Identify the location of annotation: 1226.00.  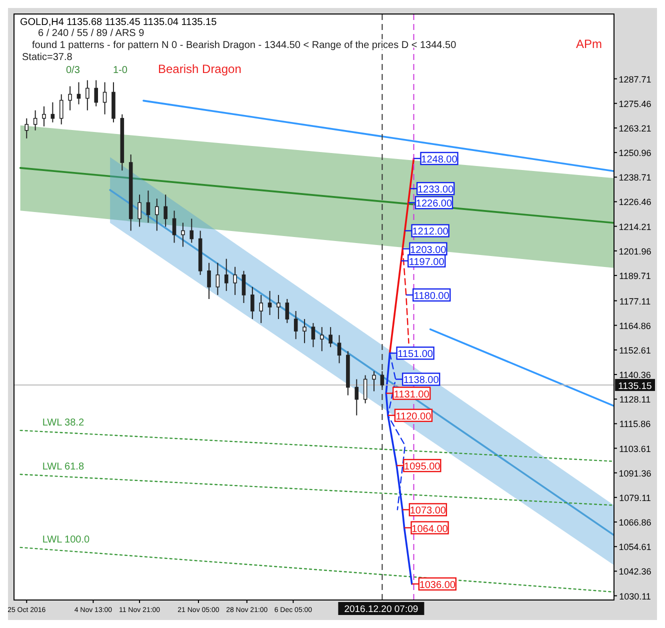
(434, 204).